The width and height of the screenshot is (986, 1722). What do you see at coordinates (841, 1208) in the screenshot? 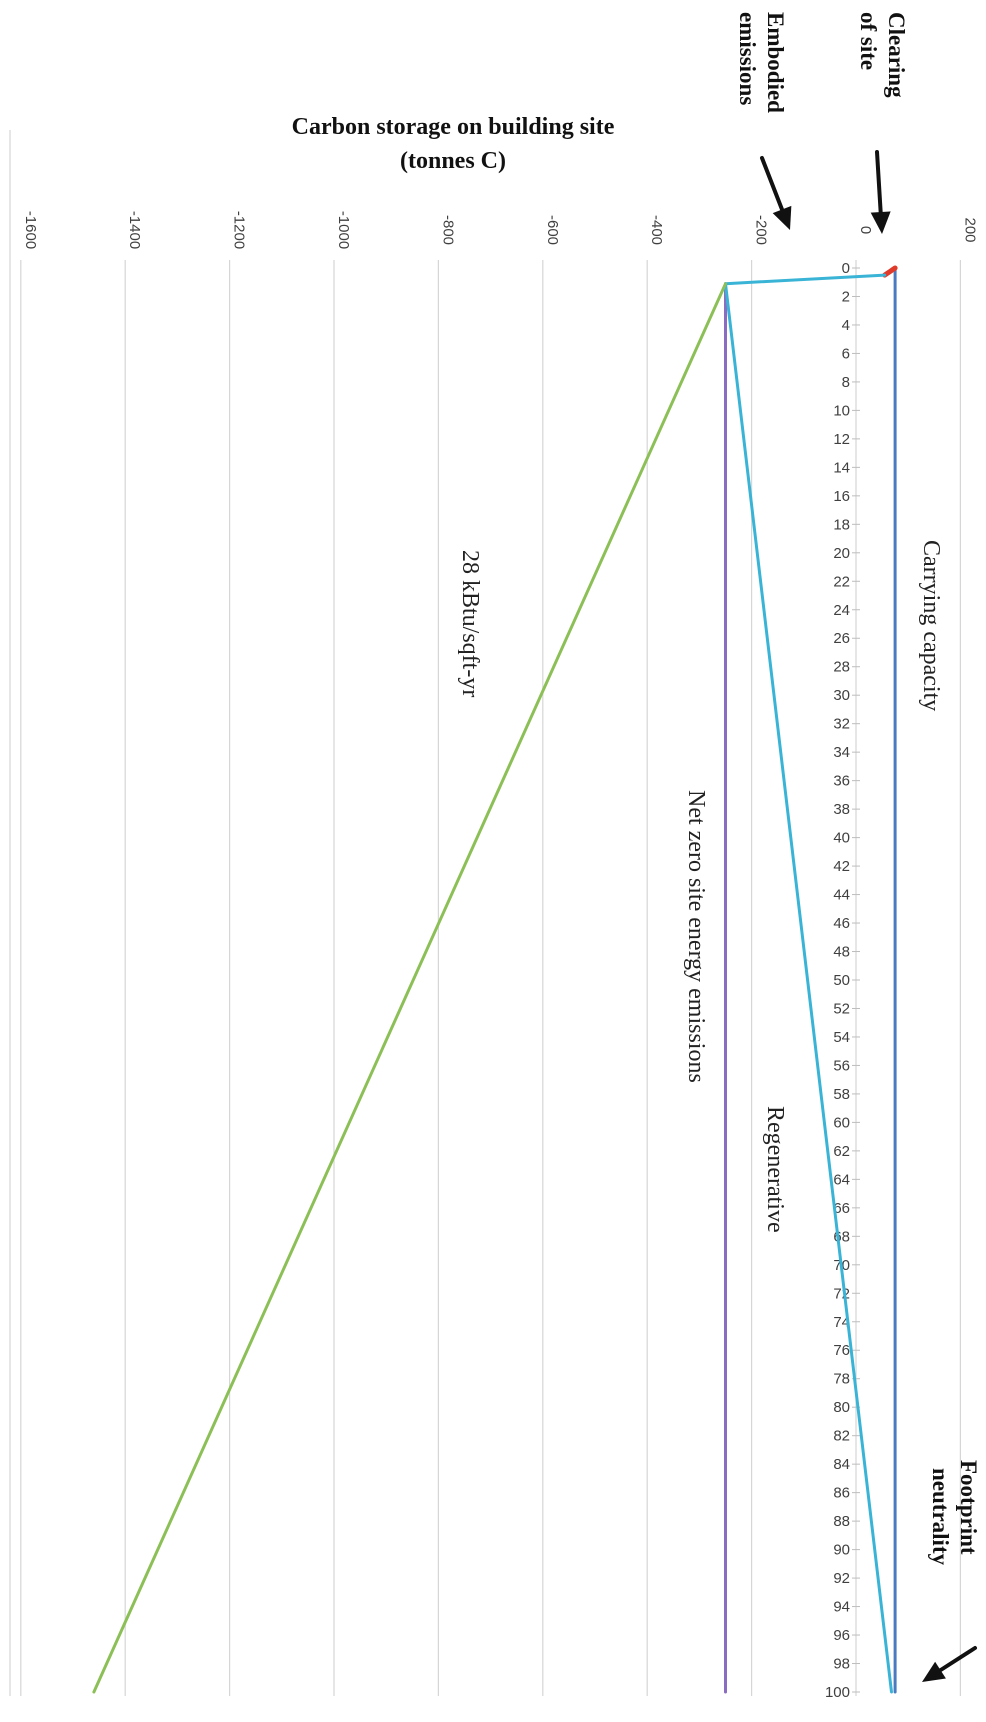
I see `time-tick-label: 66` at bounding box center [841, 1208].